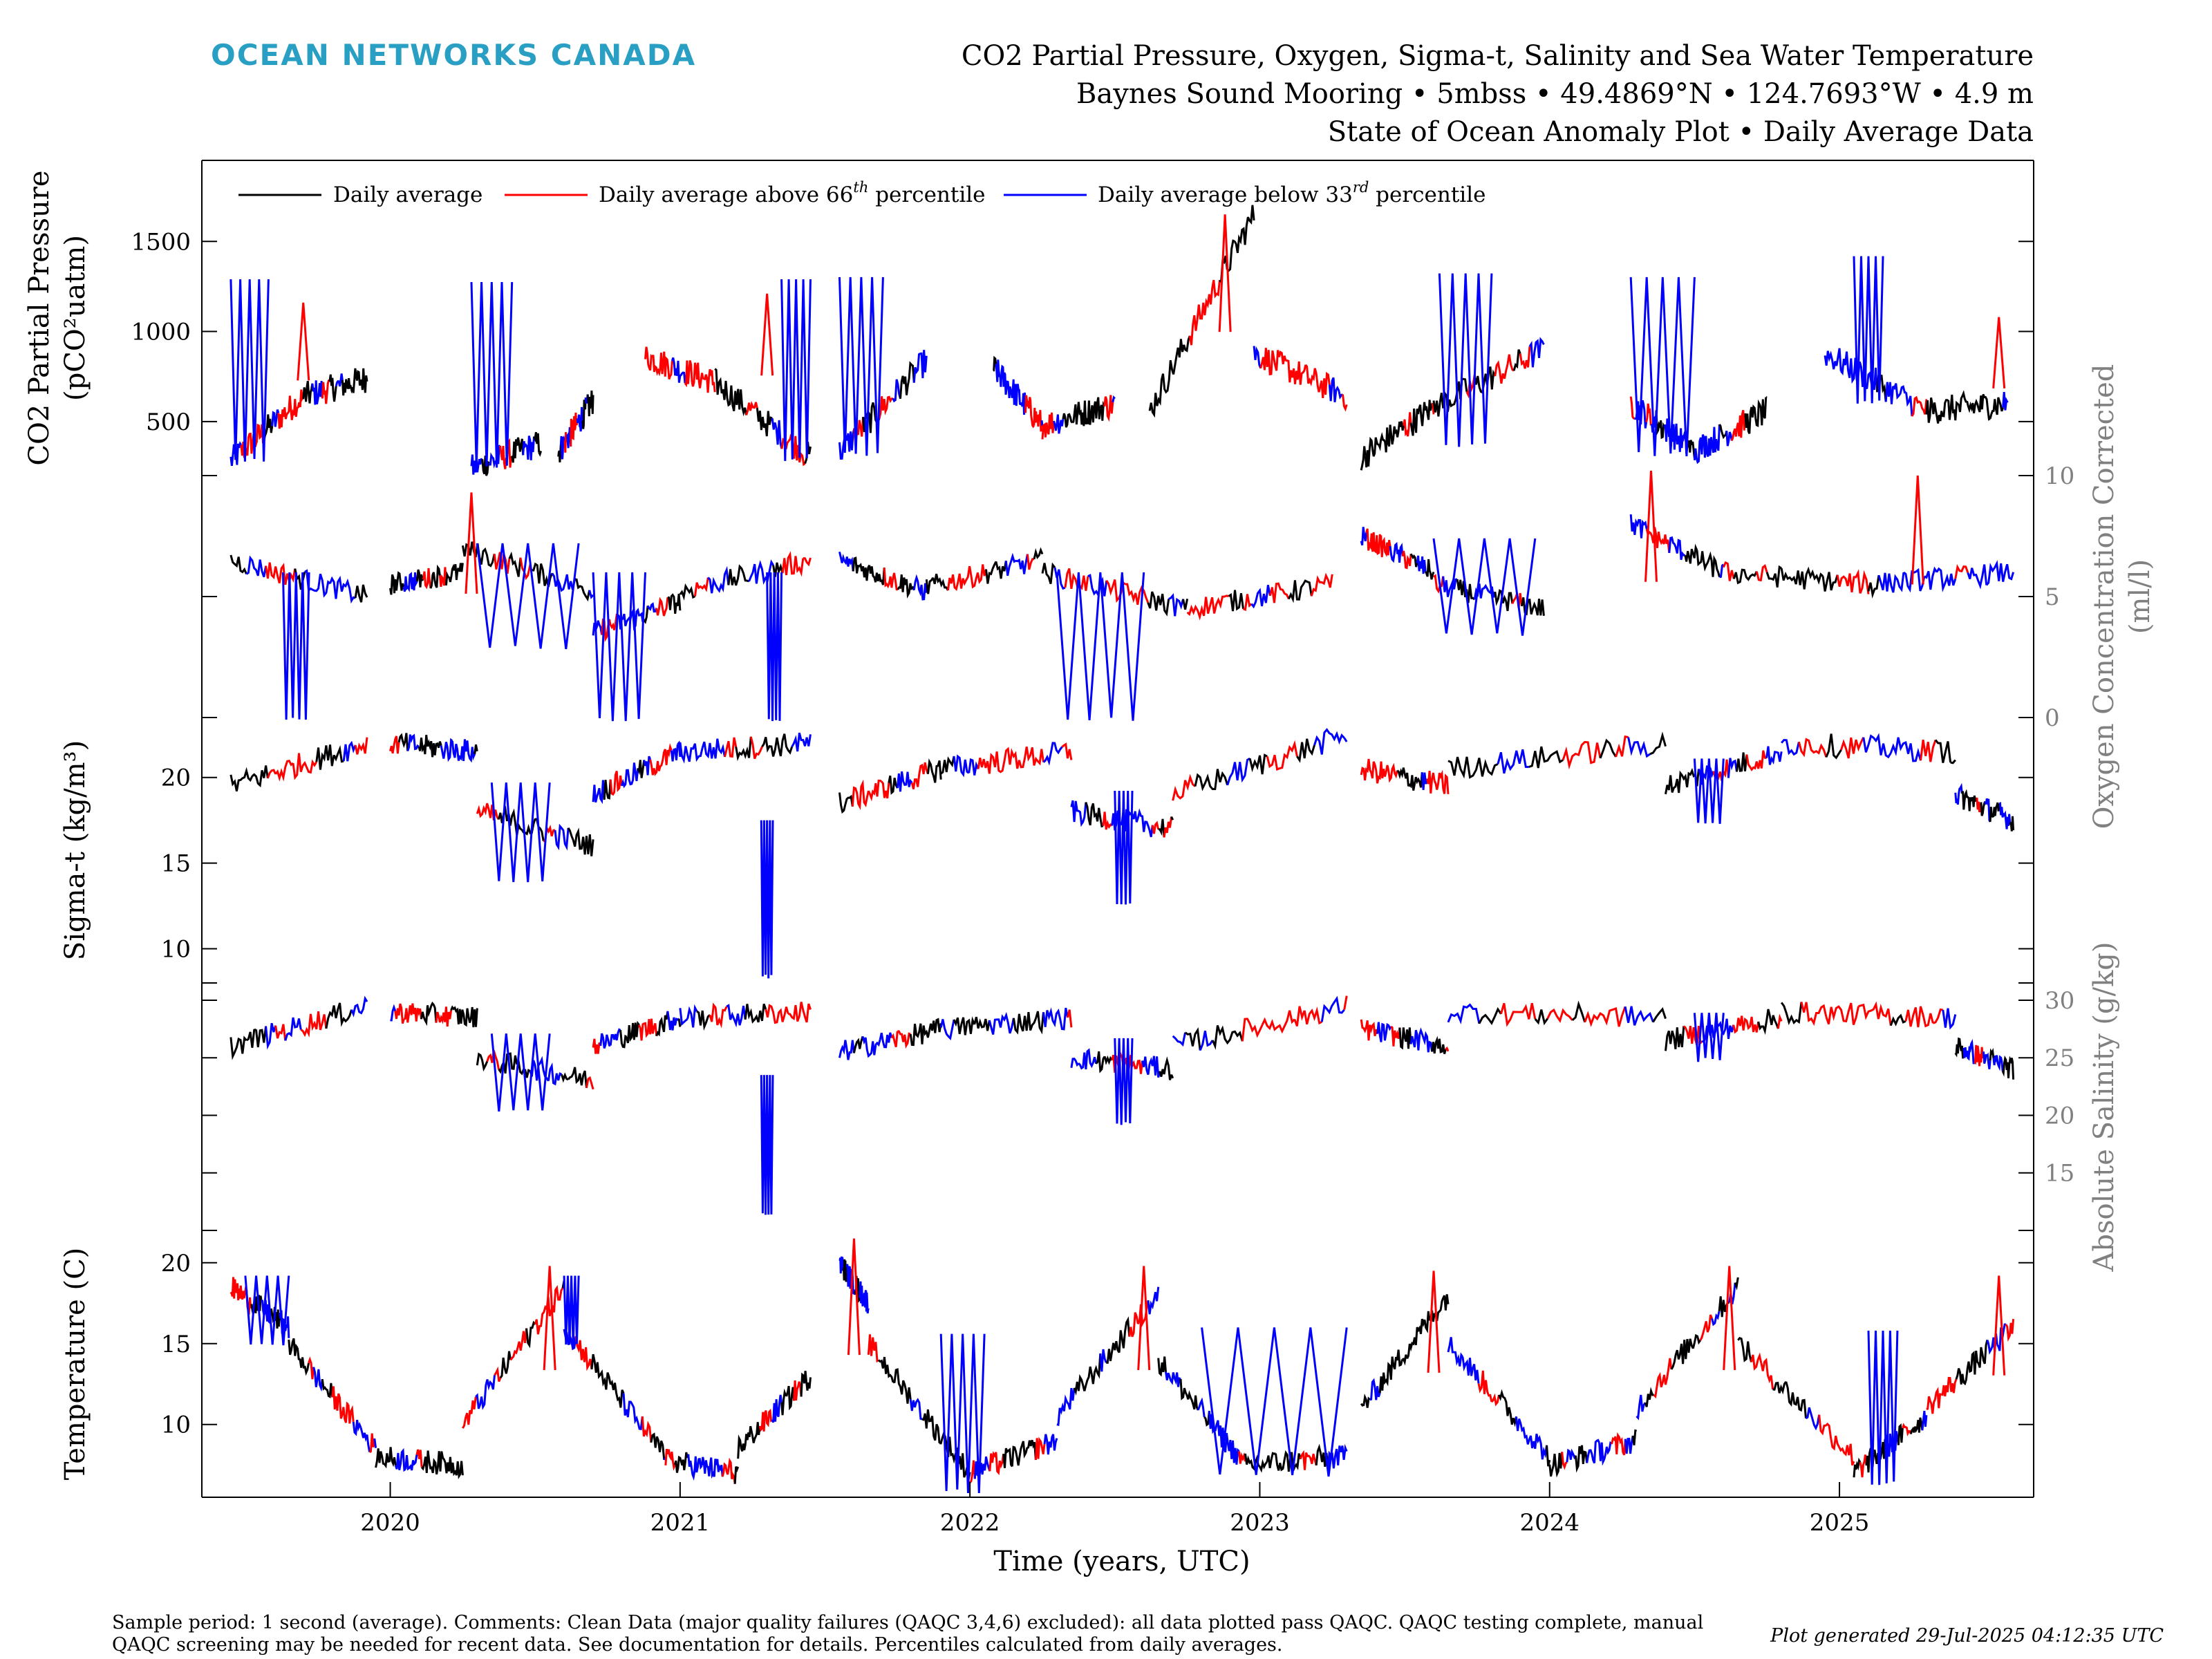 The image size is (2212, 1659). I want to click on generated-timestamp: Plot generated 29-Jul-2025 04:12:35 UTC, so click(1967, 1636).